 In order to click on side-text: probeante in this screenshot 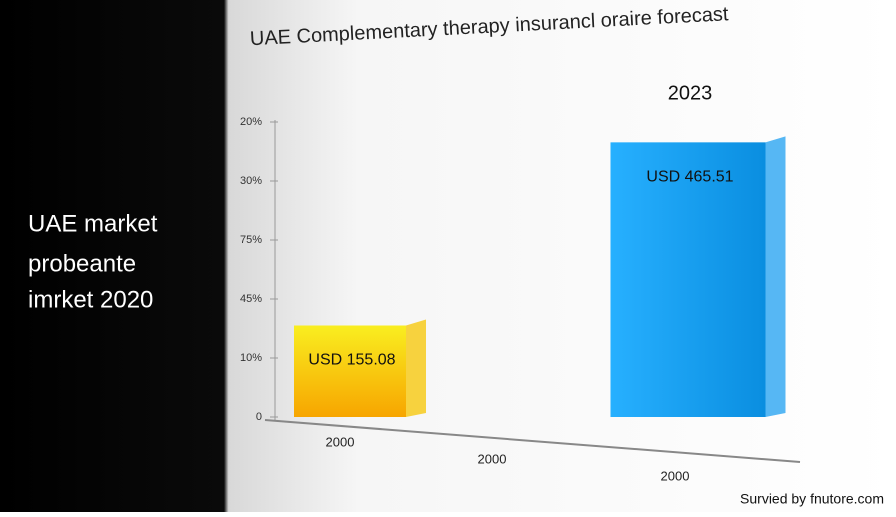, I will do `click(82, 263)`.